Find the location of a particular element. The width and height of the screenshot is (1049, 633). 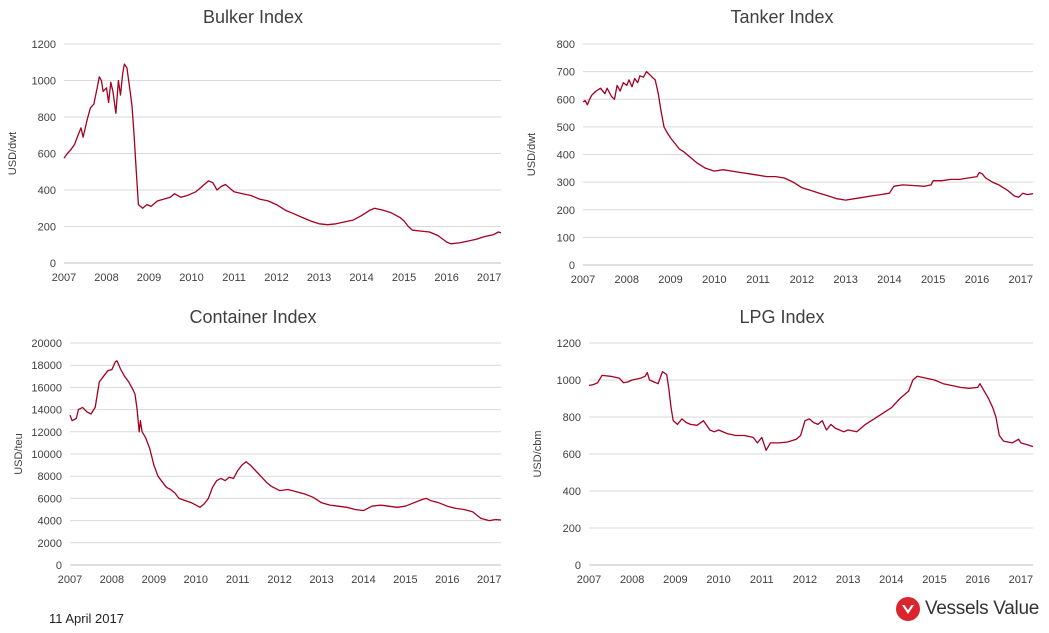

y-tick-label: 14000 is located at coordinates (46, 411).